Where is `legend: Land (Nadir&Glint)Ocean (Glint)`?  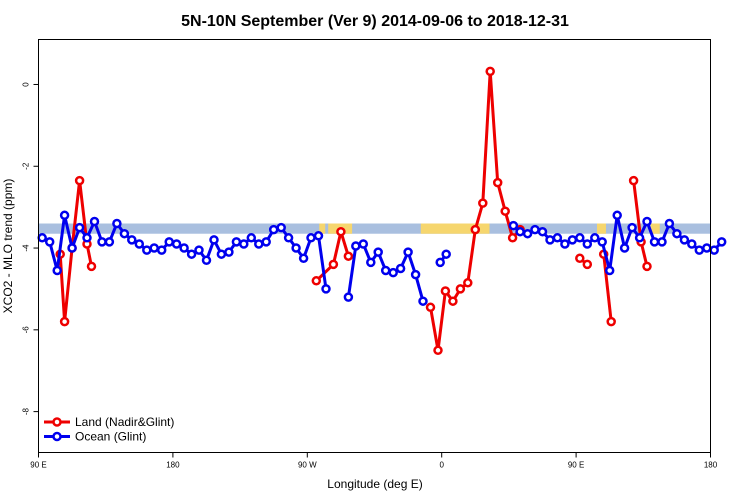 legend: Land (Nadir&Glint)Ocean (Glint) is located at coordinates (109, 429).